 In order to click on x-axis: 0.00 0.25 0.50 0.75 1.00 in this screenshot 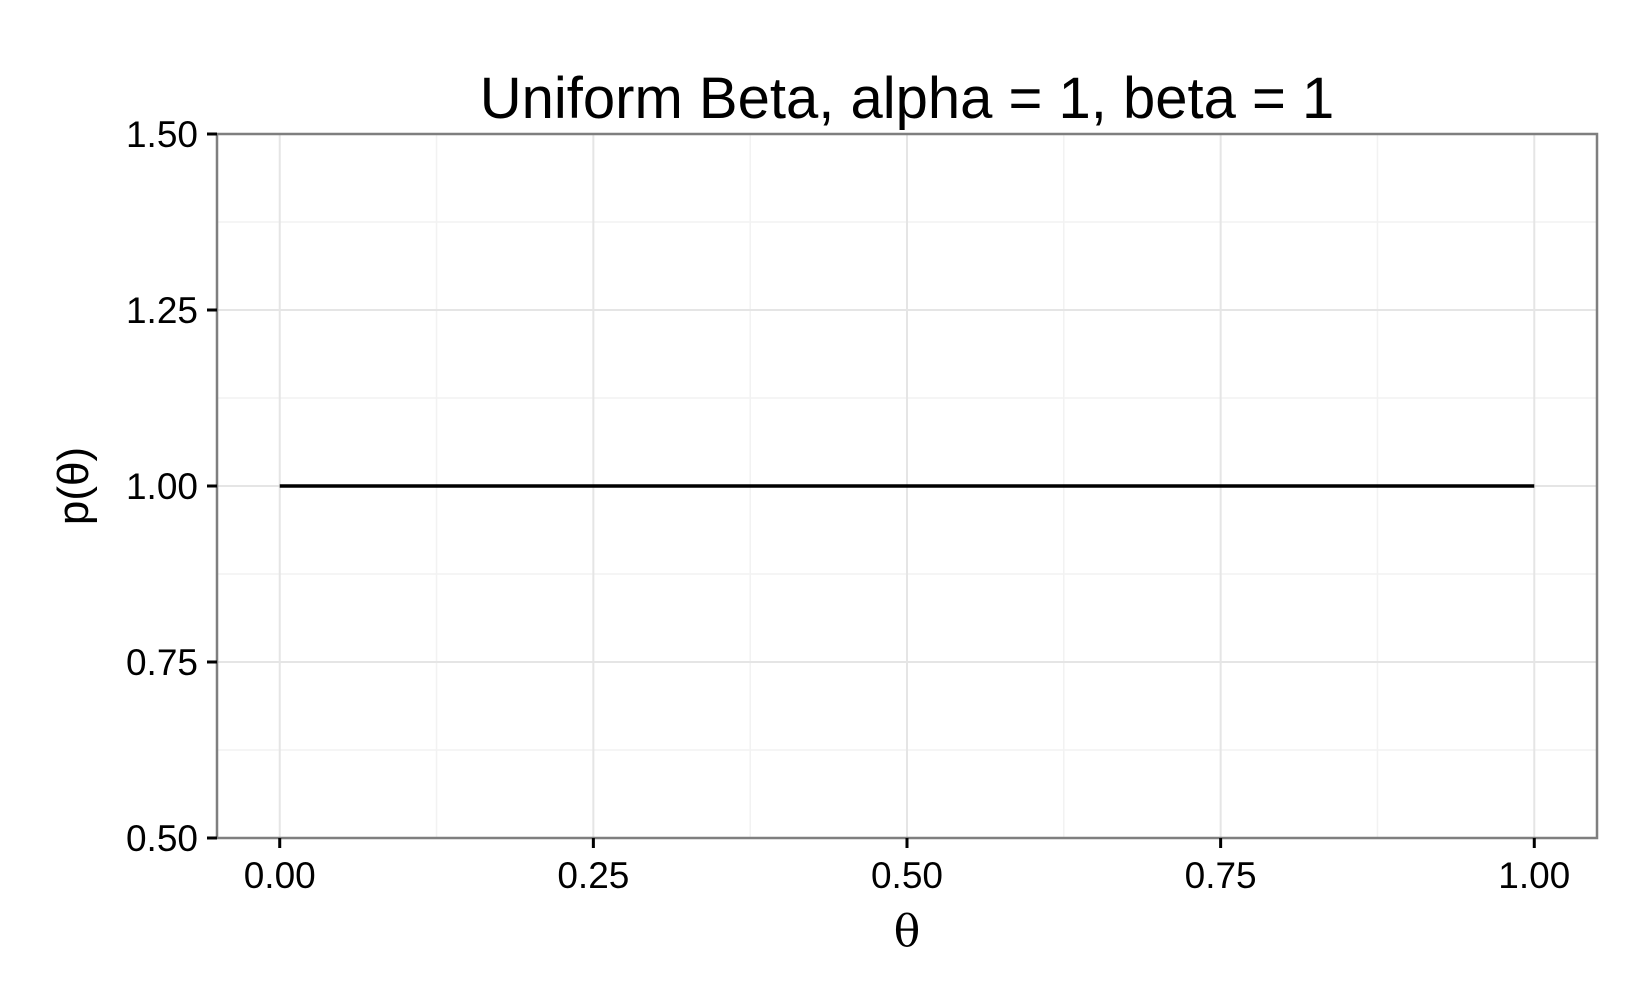, I will do `click(907, 867)`.